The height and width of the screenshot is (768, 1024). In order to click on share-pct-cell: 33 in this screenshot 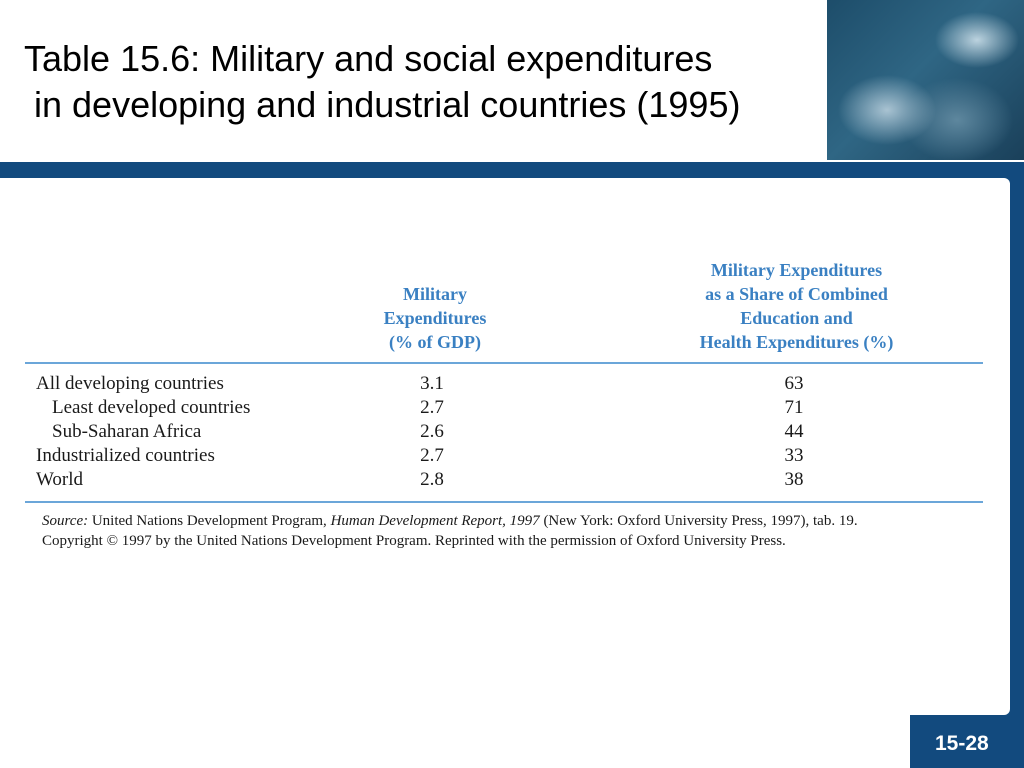, I will do `click(794, 455)`.